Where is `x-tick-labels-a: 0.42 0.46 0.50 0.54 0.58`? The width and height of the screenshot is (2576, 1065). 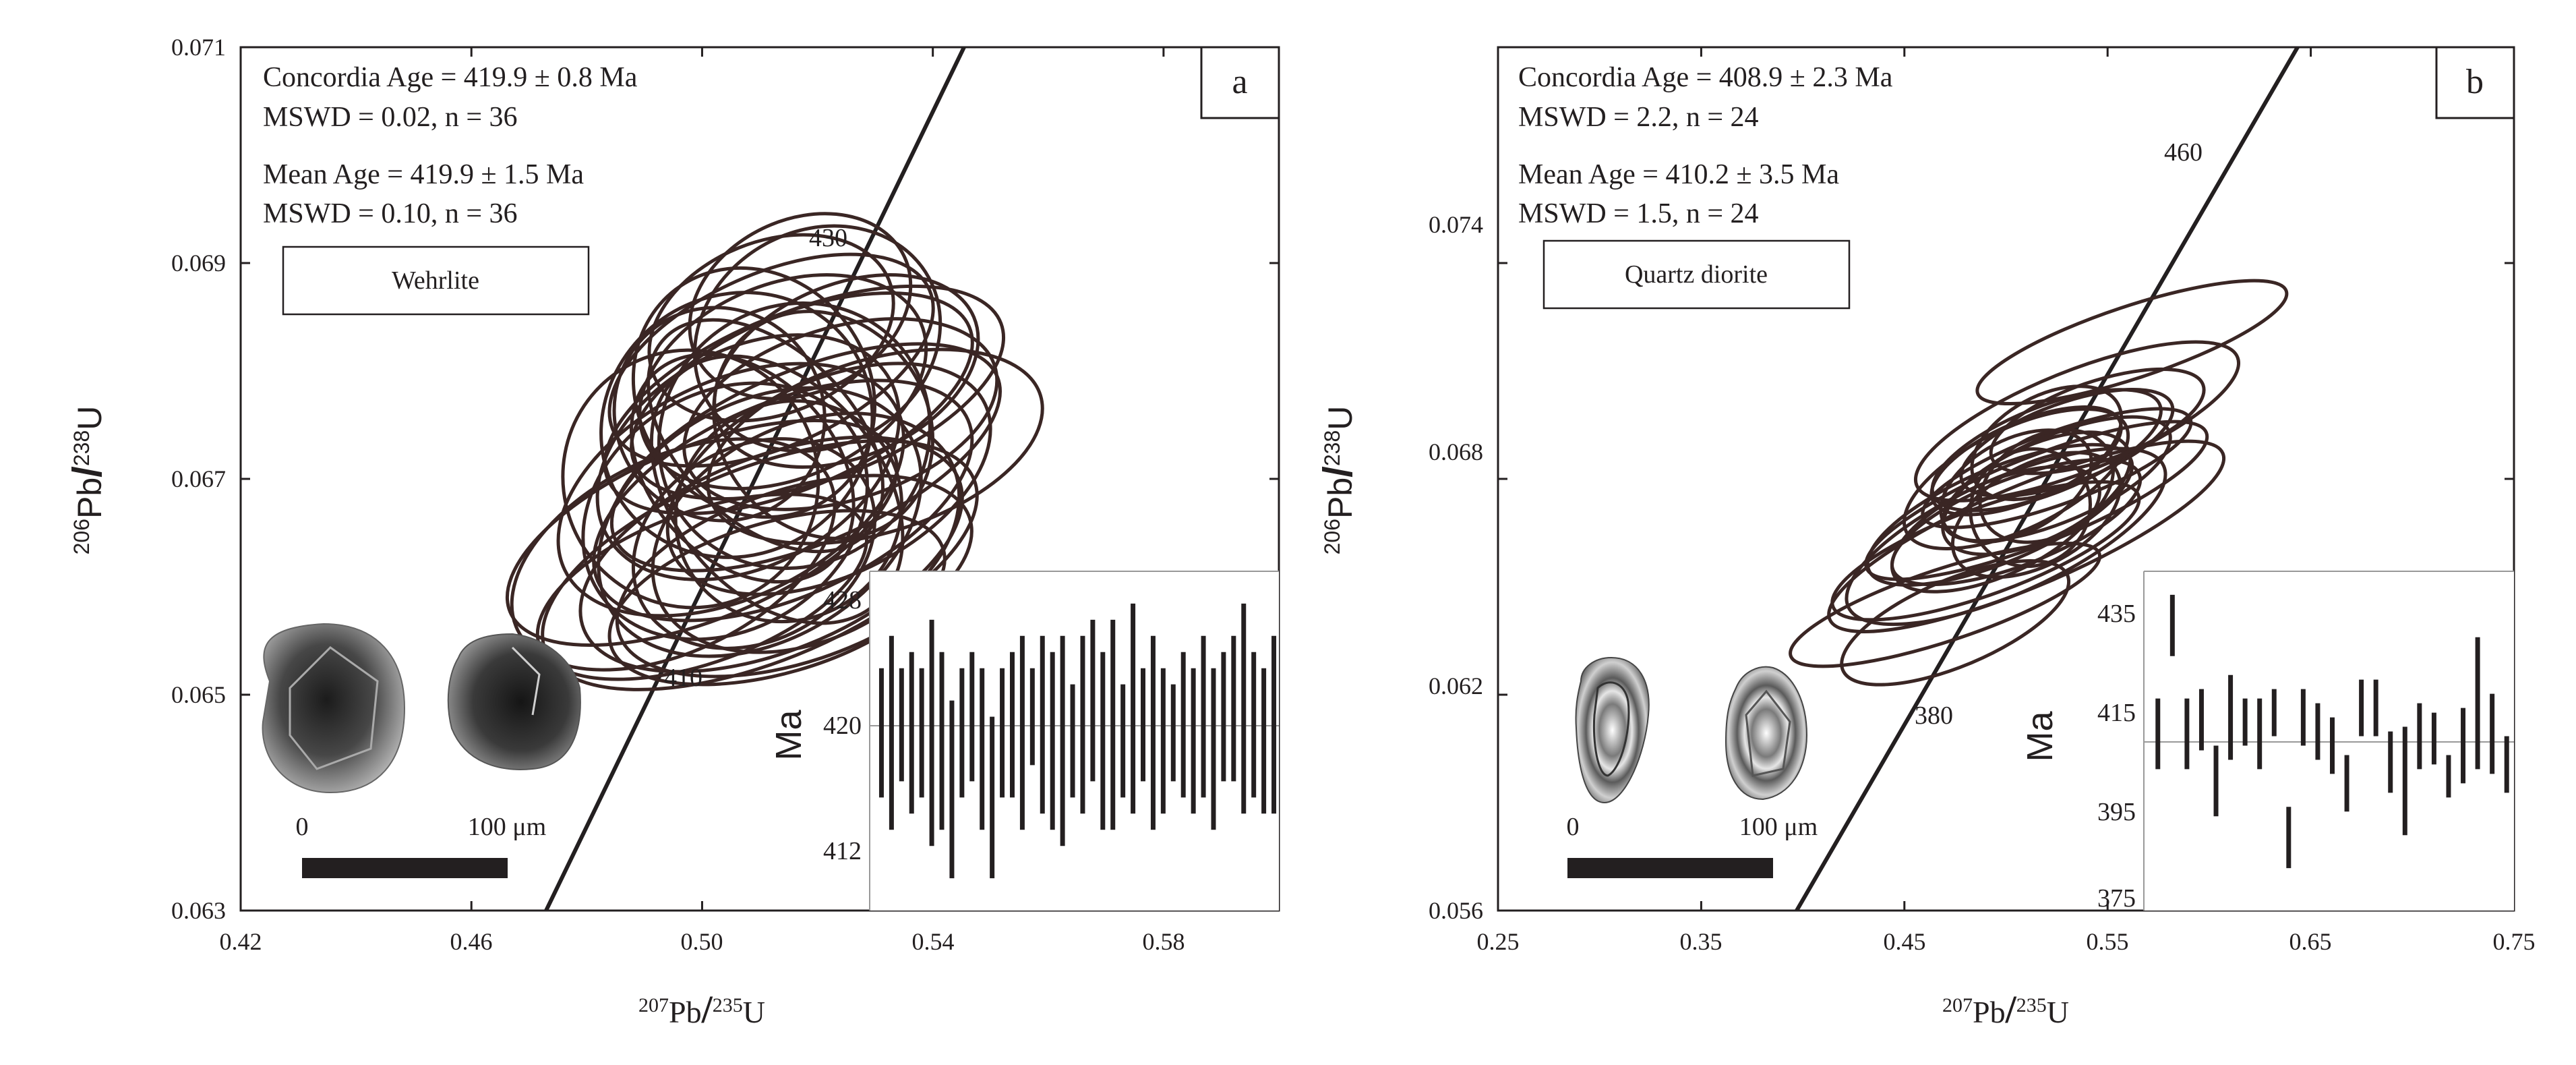
x-tick-labels-a: 0.42 0.46 0.50 0.54 0.58 is located at coordinates (702, 941).